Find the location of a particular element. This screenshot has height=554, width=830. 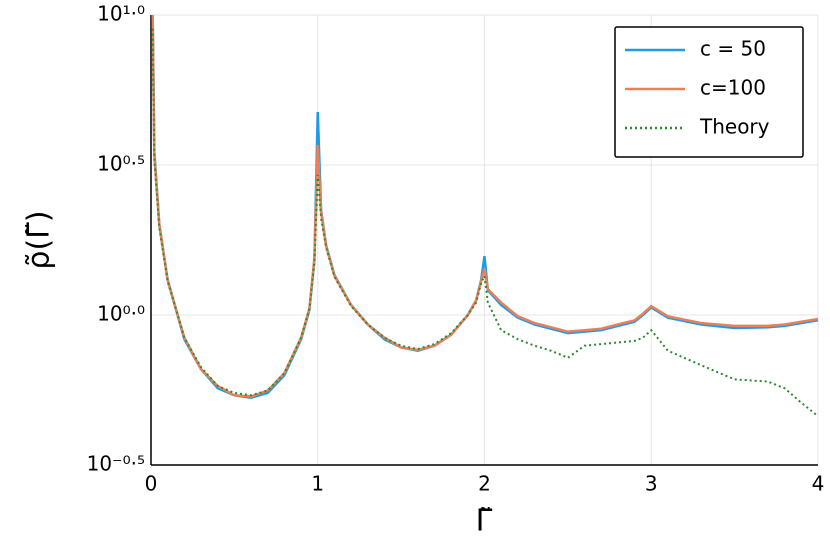

y-tick-label: 10¹·⁰ is located at coordinates (121, 14).